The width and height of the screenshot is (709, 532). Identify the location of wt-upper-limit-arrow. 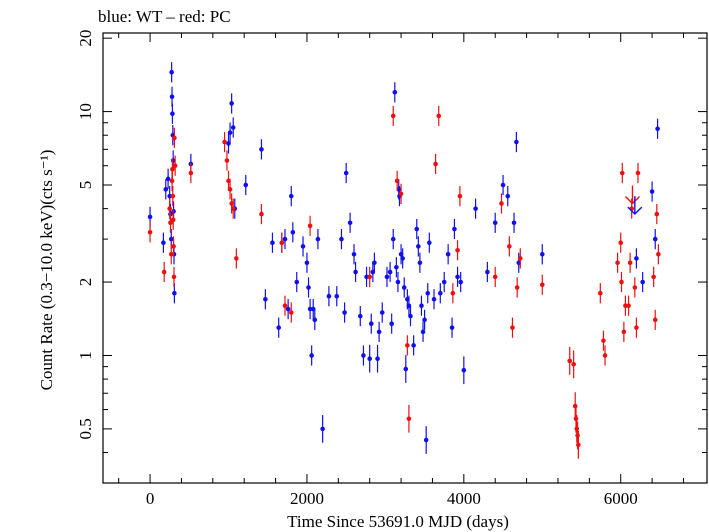
(635, 206).